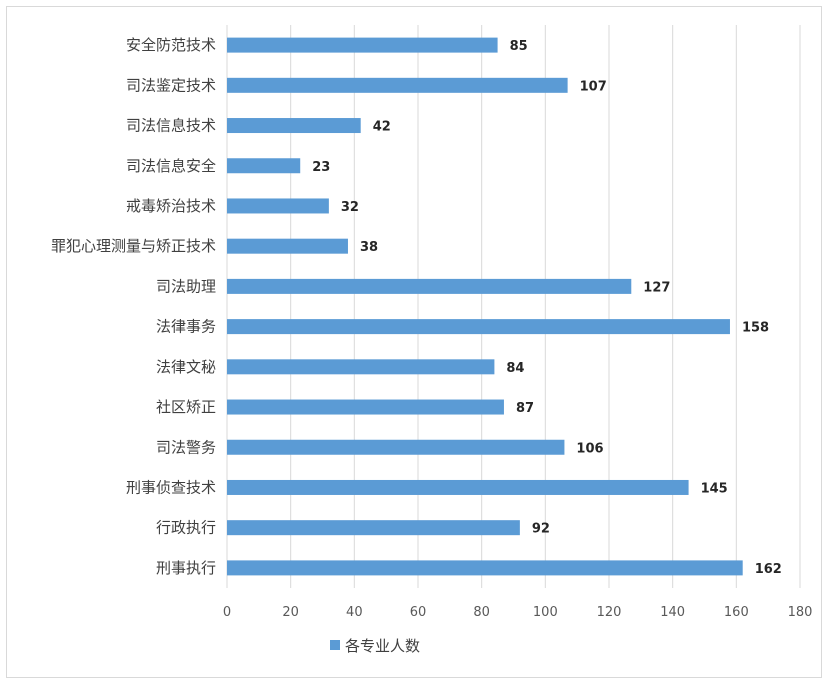  Describe the element at coordinates (186, 286) in the screenshot. I see `category-label: 司法助理` at that location.